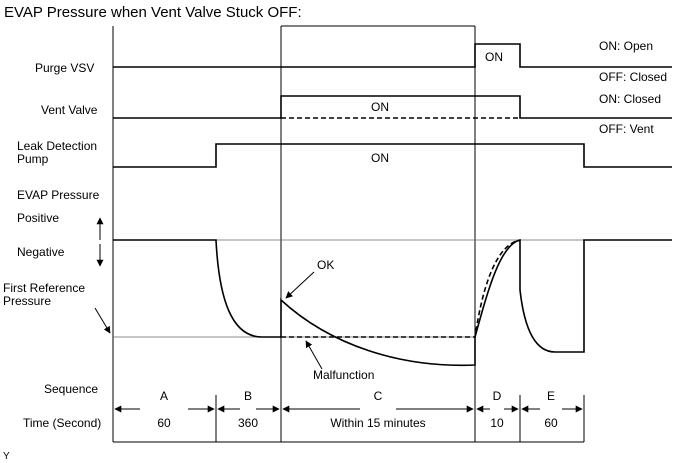 This screenshot has height=463, width=688. I want to click on phase-e-time: 60, so click(551, 423).